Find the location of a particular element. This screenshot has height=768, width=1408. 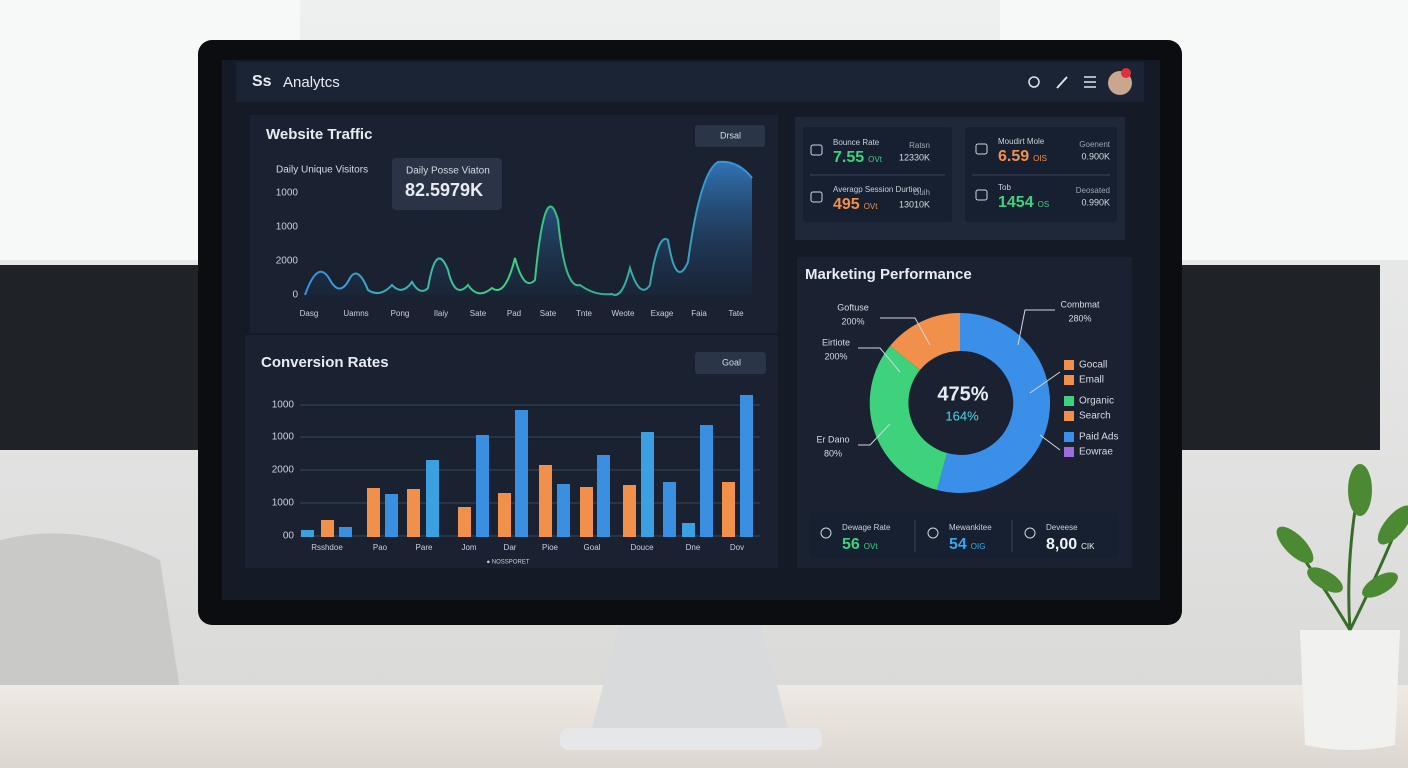

search-icon is located at coordinates (1034, 82).